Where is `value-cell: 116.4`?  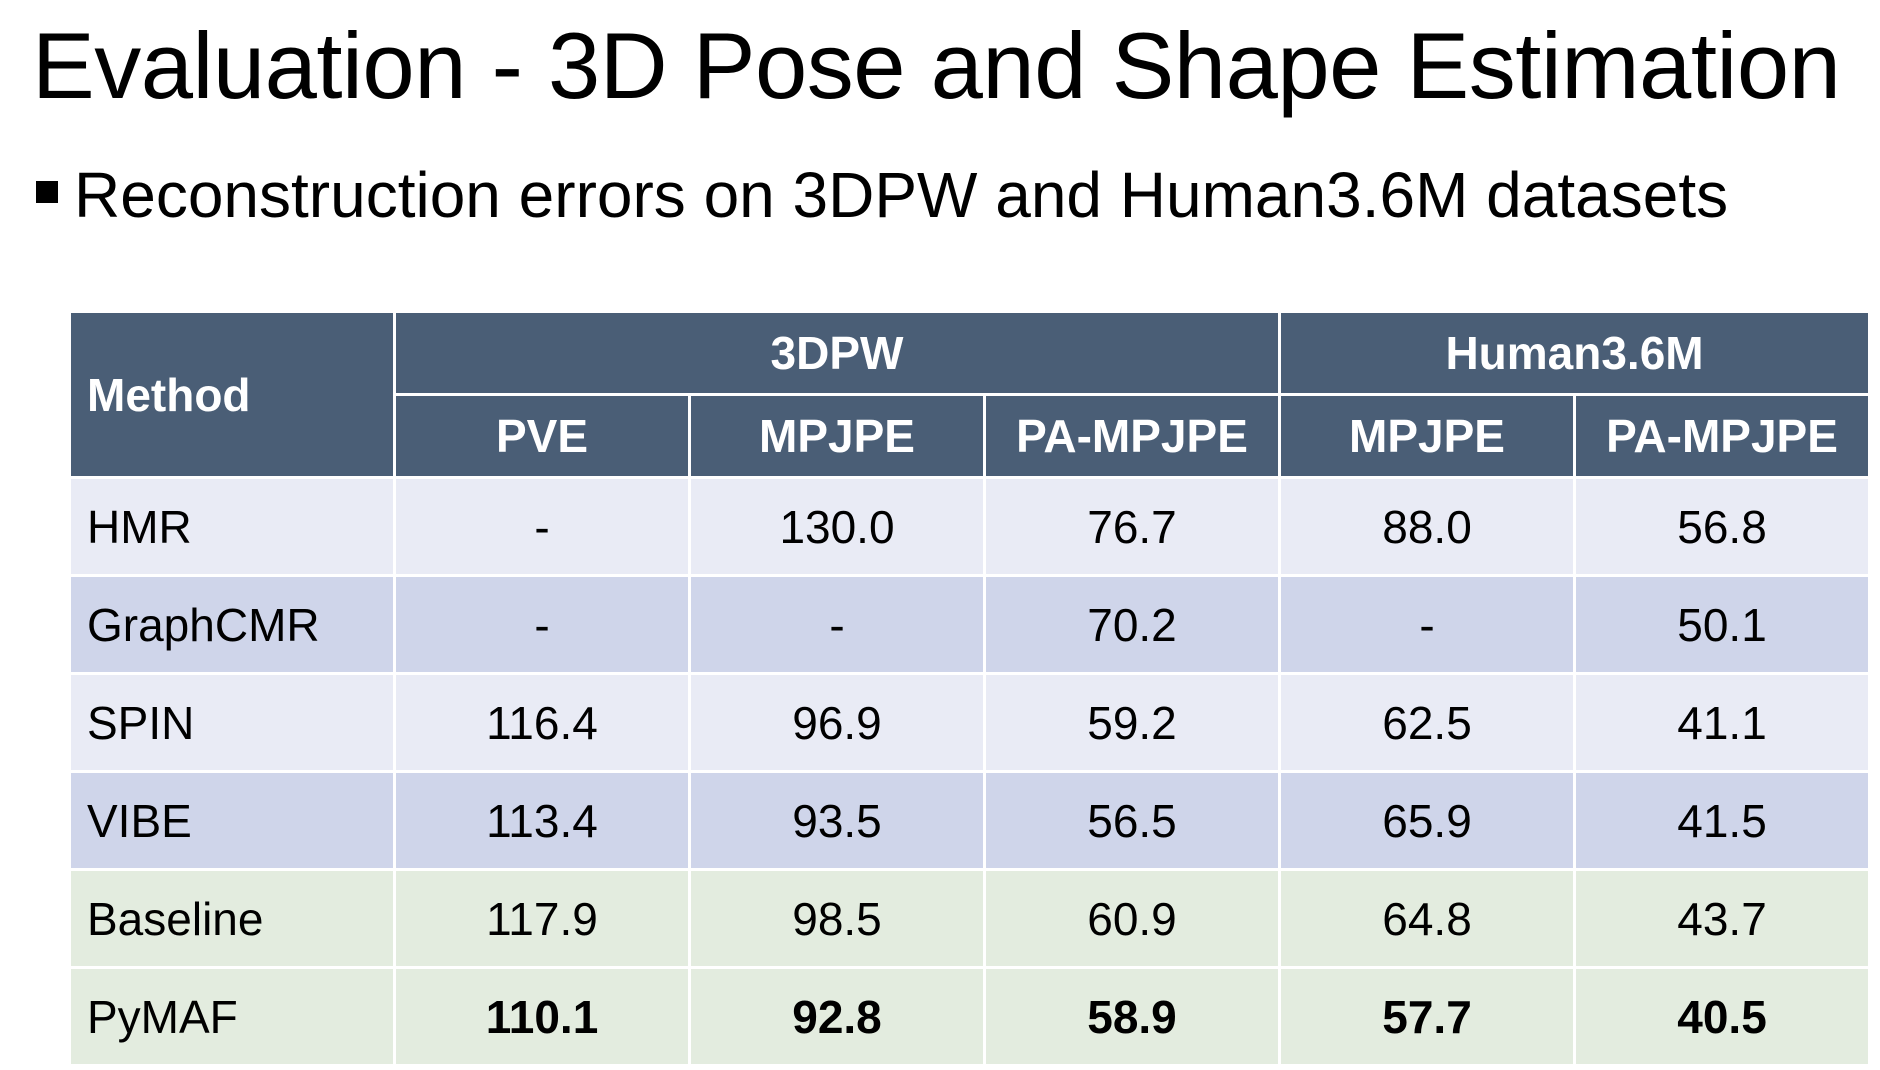
value-cell: 116.4 is located at coordinates (542, 722).